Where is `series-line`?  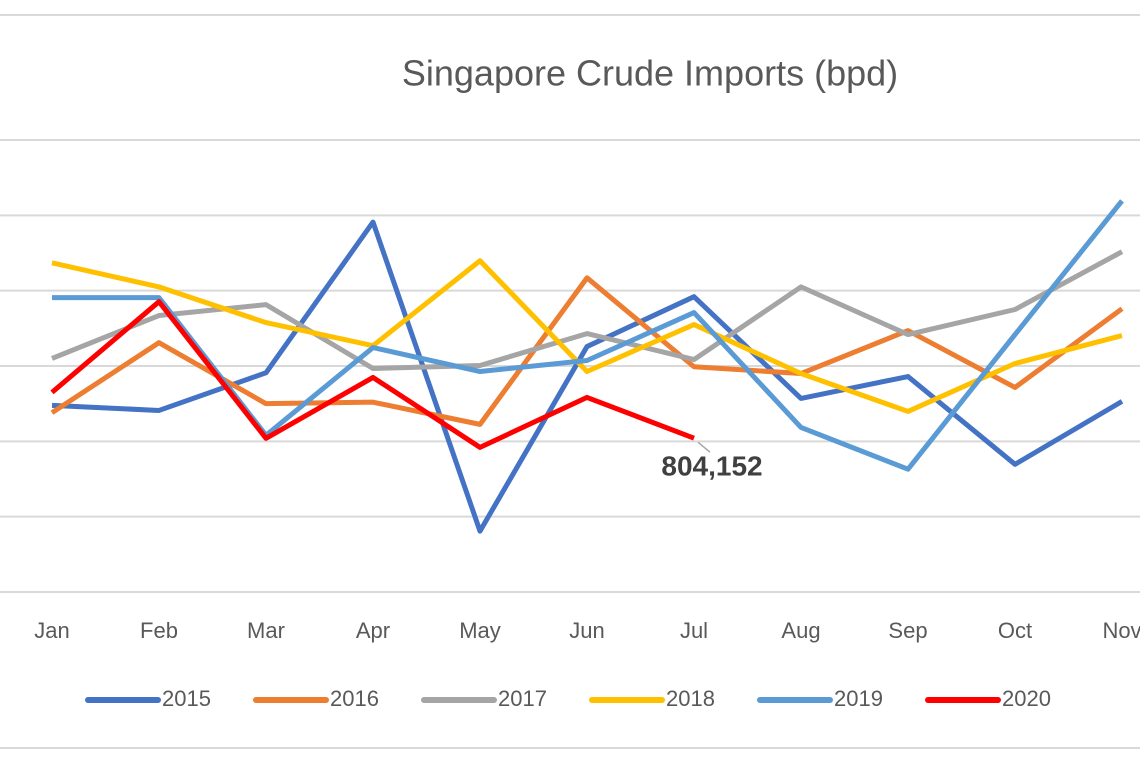
series-line is located at coordinates (372, 374).